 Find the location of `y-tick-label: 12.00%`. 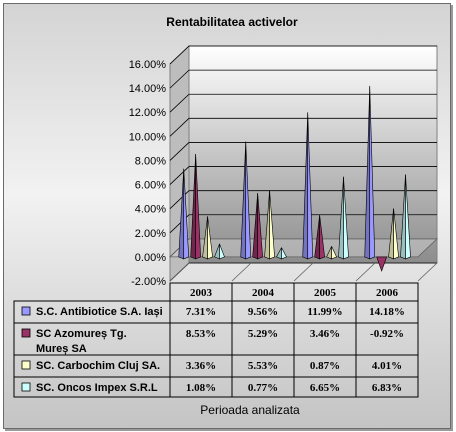

y-tick-label: 12.00% is located at coordinates (148, 113).